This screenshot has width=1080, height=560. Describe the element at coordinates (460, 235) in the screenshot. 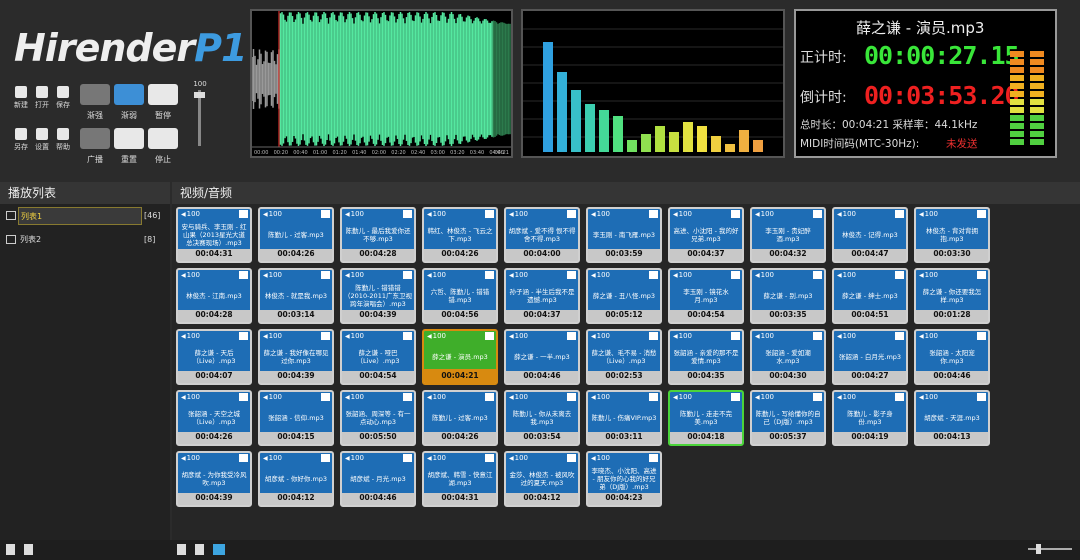

I see `media-tile: 100 韩红、林俊杰 - 飞云之下.mp3 00:04:26` at that location.